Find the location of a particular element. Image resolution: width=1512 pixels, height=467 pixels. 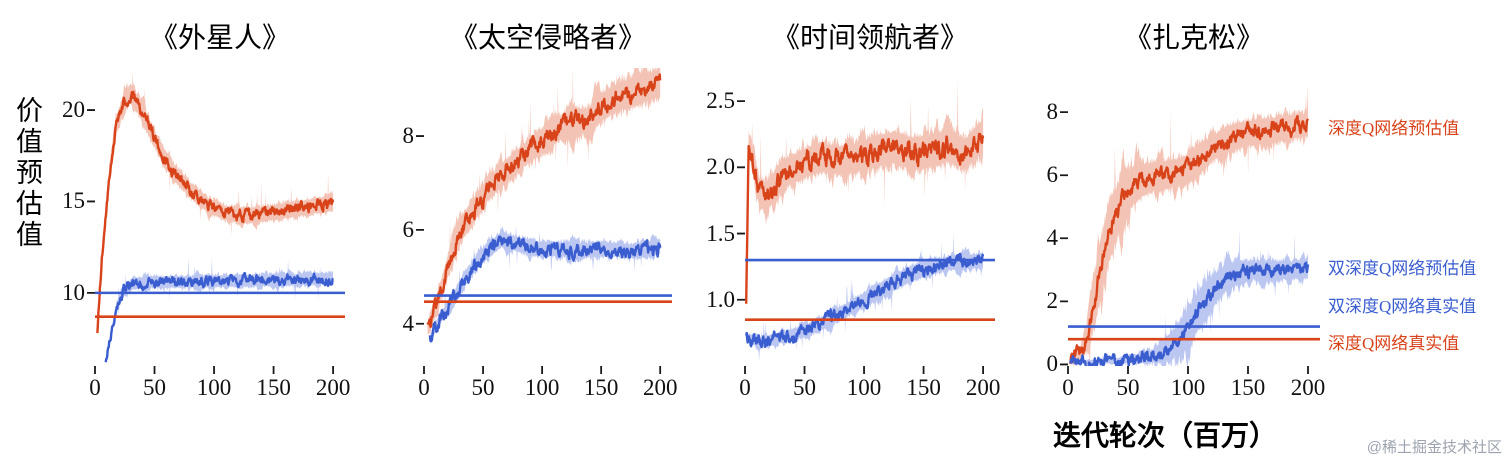

y-axis-label: 价值预估值 is located at coordinates (27, 173).